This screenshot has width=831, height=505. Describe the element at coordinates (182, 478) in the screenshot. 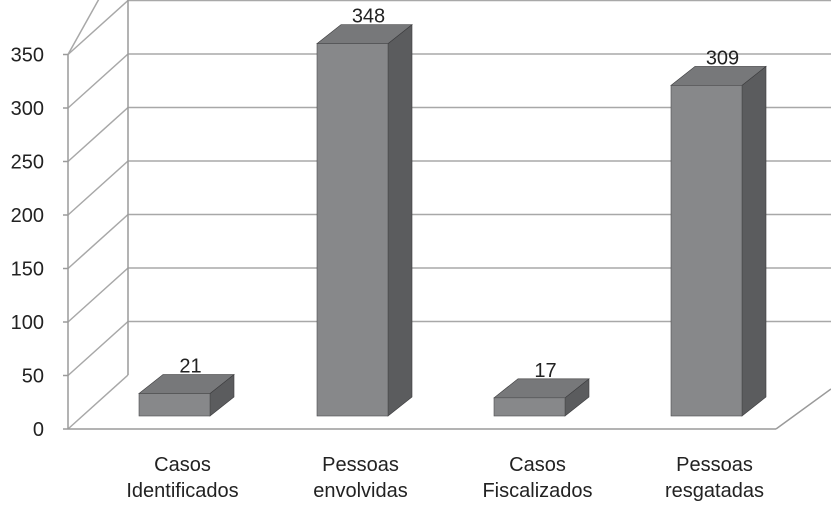

I see `category-label: Casos Identificados` at that location.